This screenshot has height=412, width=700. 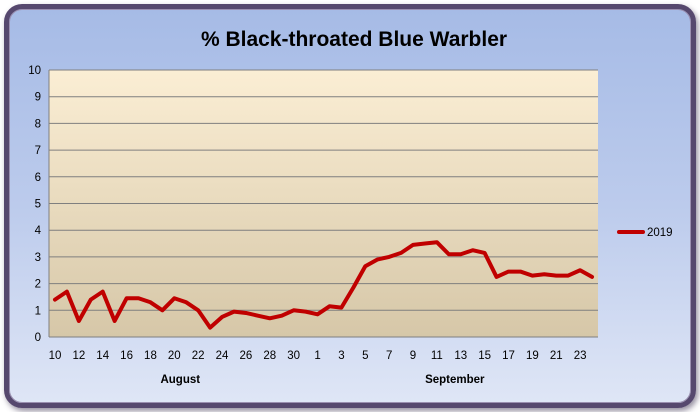 I want to click on y-tick-label-10: 10, so click(x=34, y=71).